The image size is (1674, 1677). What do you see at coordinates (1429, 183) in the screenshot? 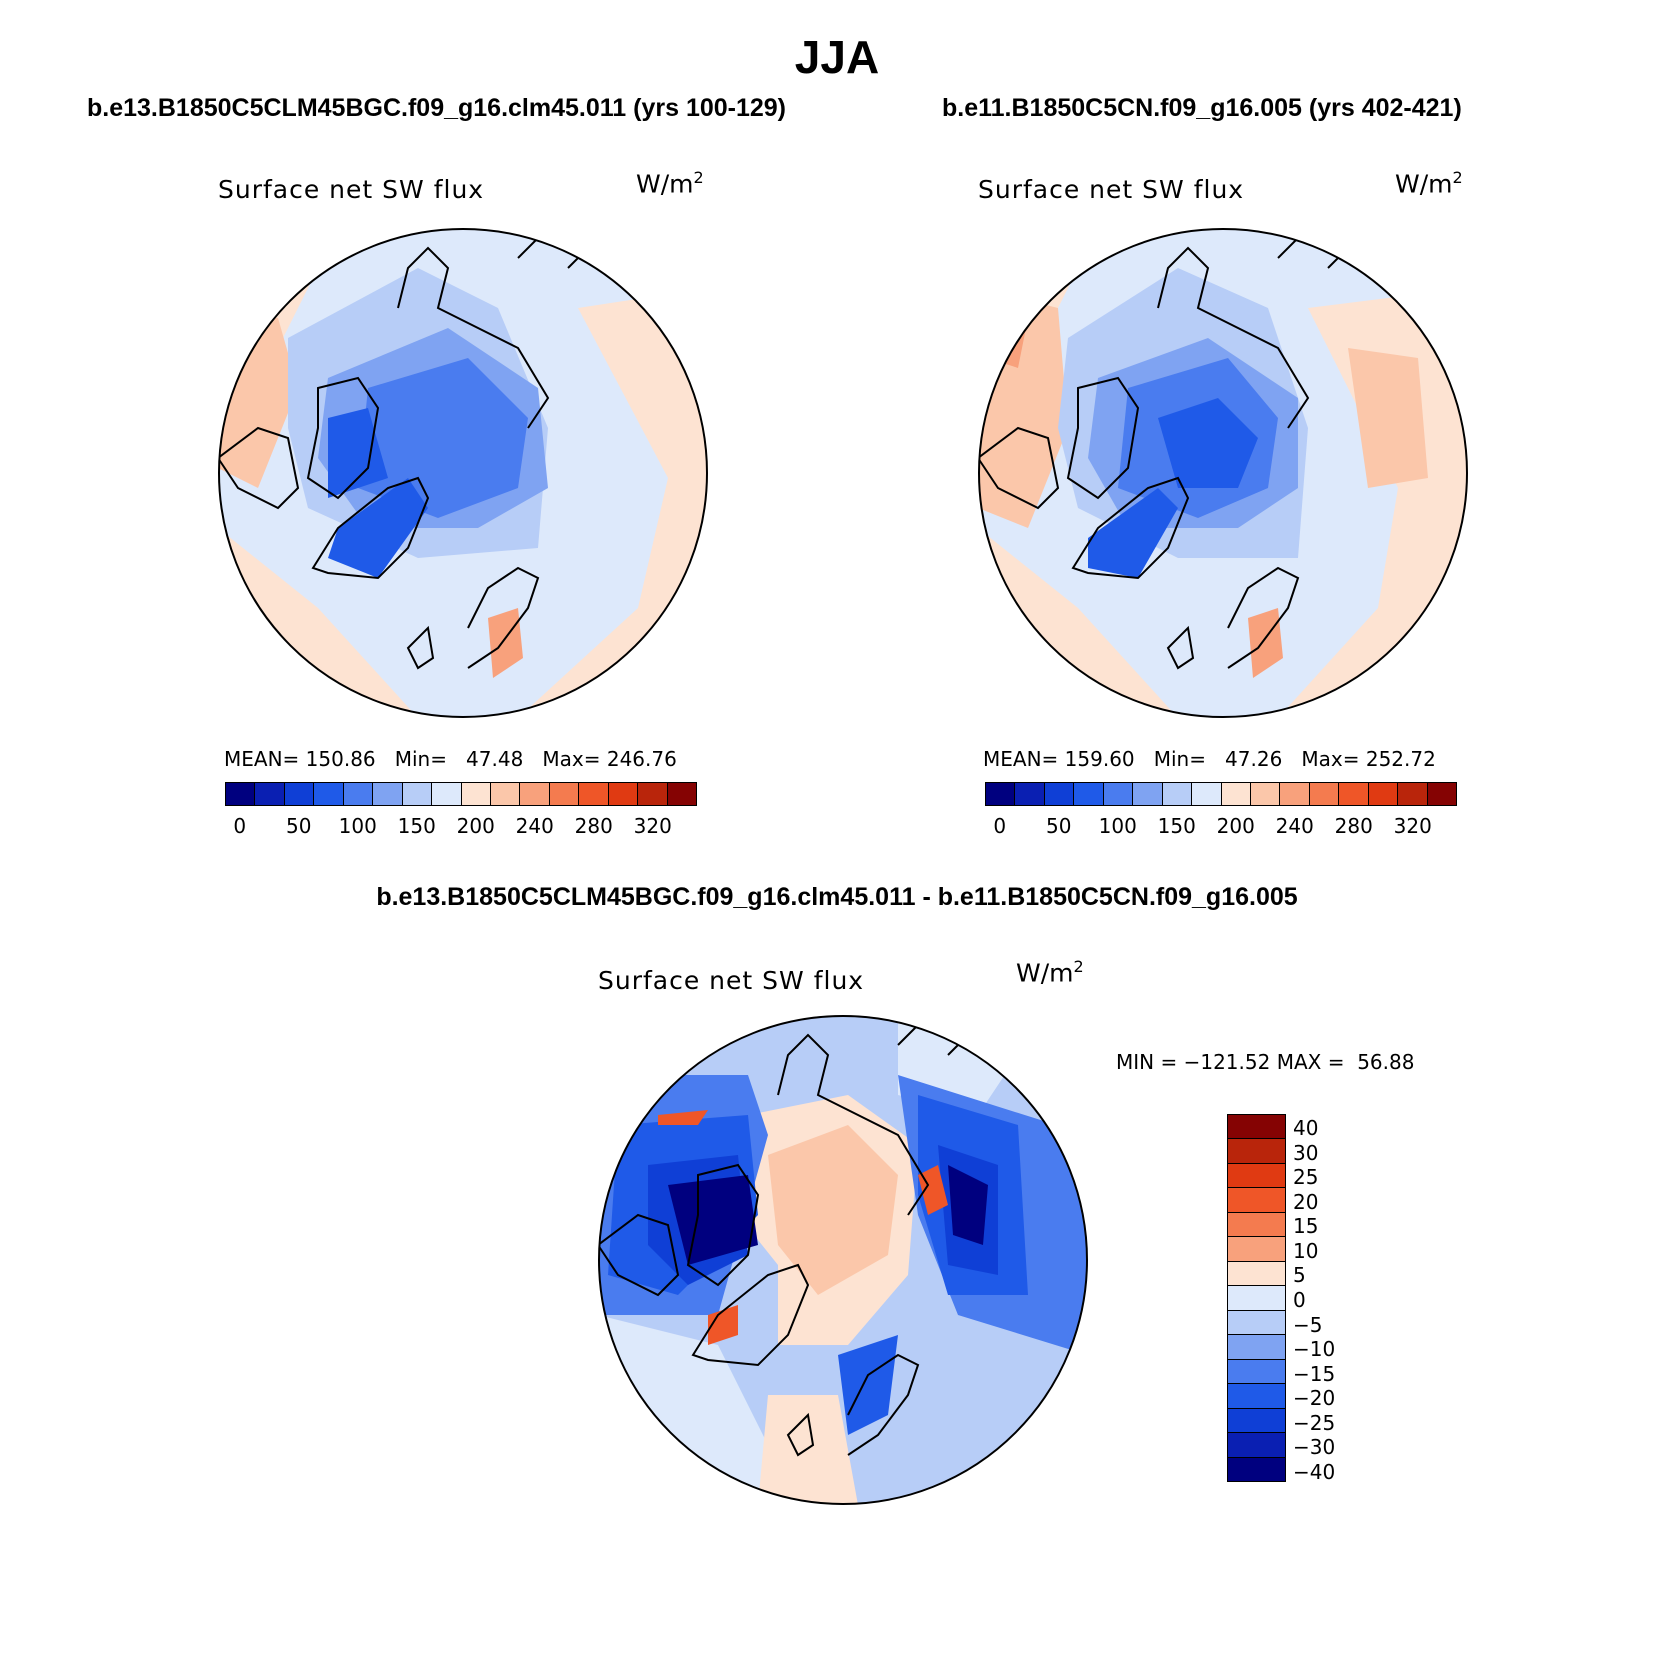
I see `panel-2-units: W/m2` at bounding box center [1429, 183].